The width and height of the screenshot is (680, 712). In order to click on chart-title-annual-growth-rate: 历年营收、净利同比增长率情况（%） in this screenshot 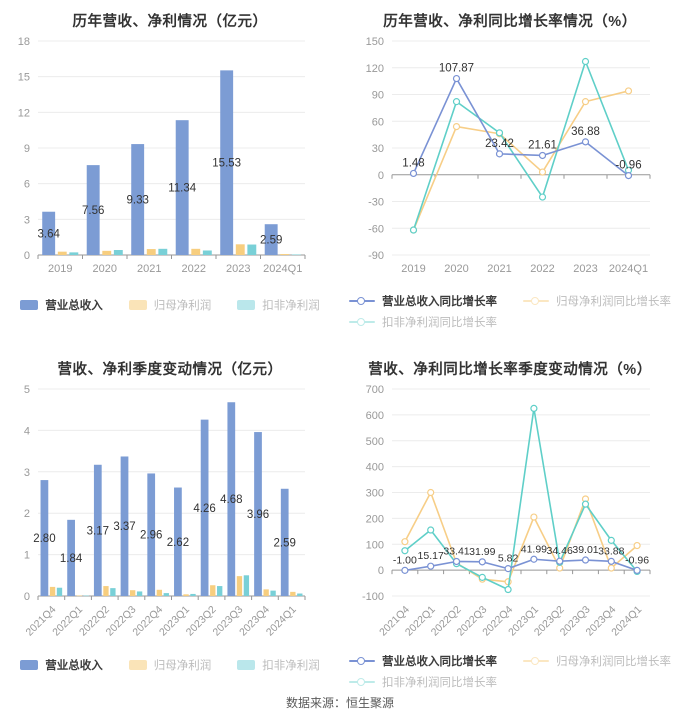, I will do `click(510, 22)`.